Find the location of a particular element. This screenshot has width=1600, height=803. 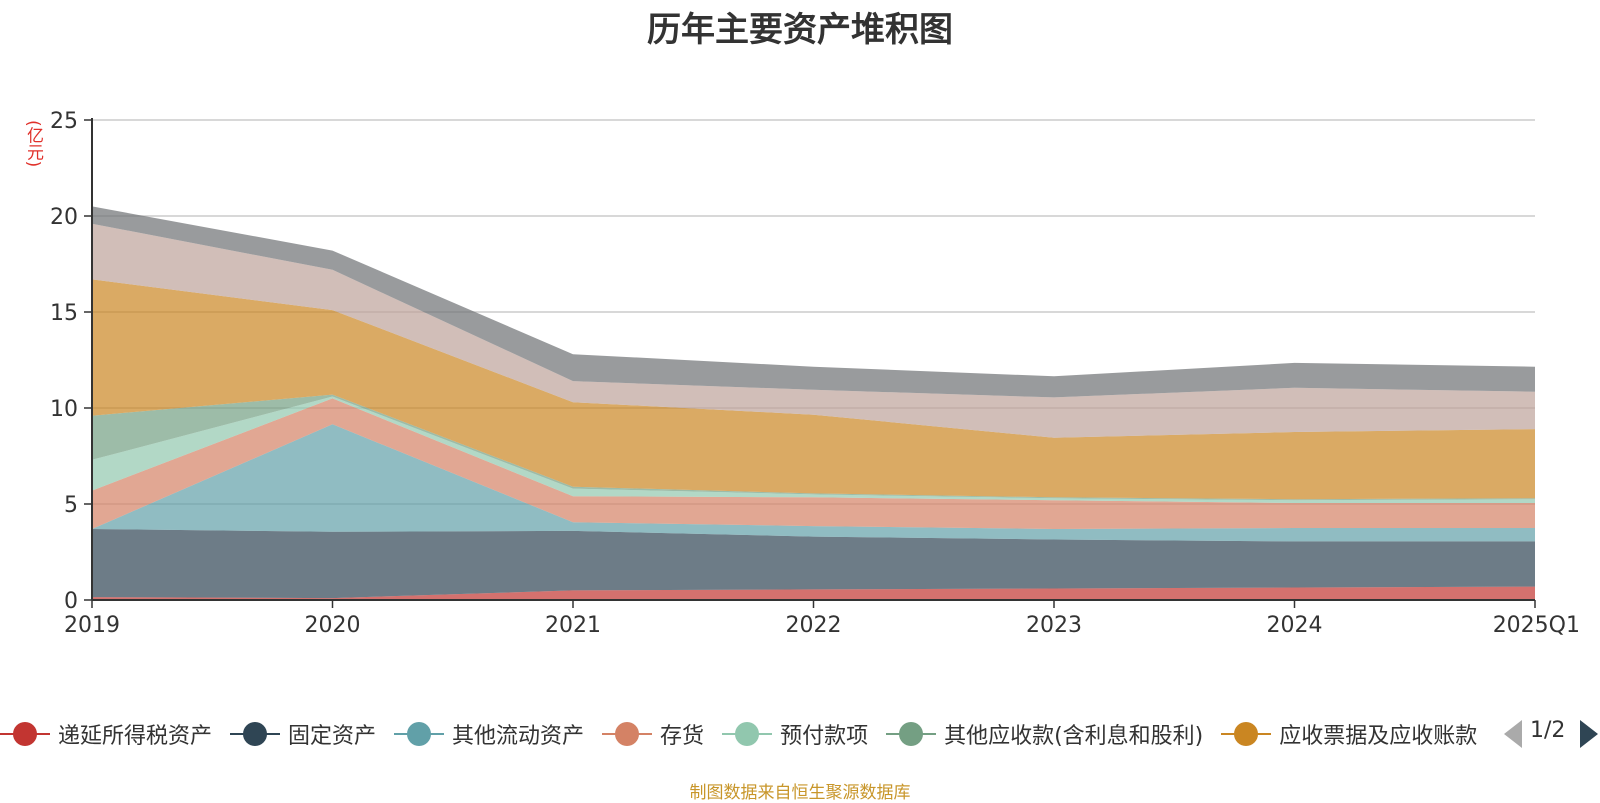

y-tick-label: 15 is located at coordinates (64, 313).